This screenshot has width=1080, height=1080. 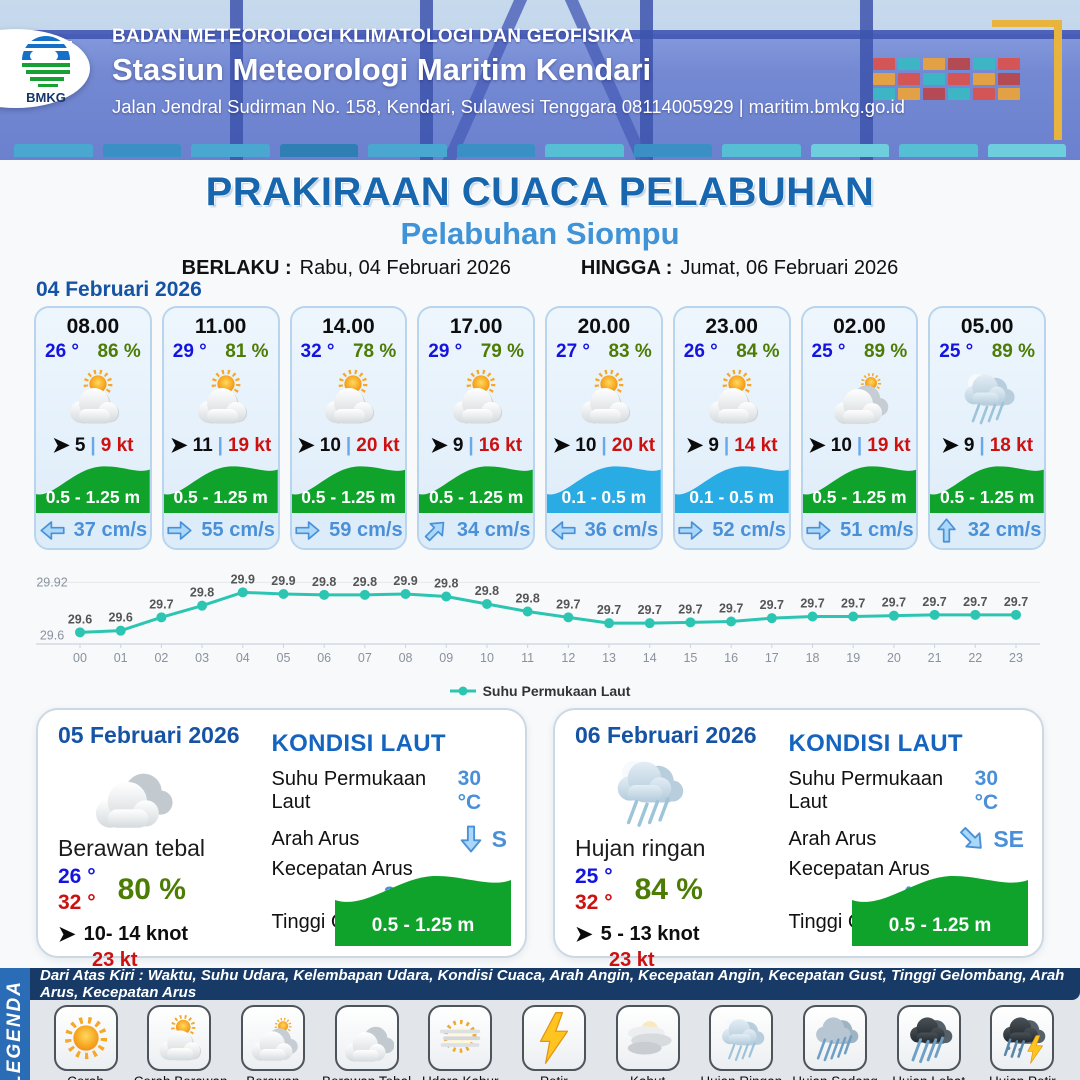 I want to click on card-temperature: 26 °, so click(x=700, y=351).